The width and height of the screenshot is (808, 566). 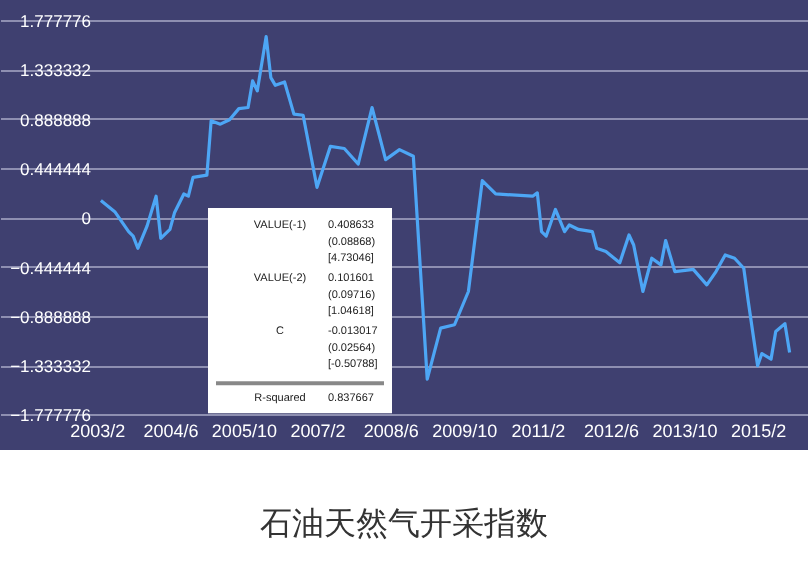 I want to click on y-tick-label: −1.333332, so click(x=51, y=366).